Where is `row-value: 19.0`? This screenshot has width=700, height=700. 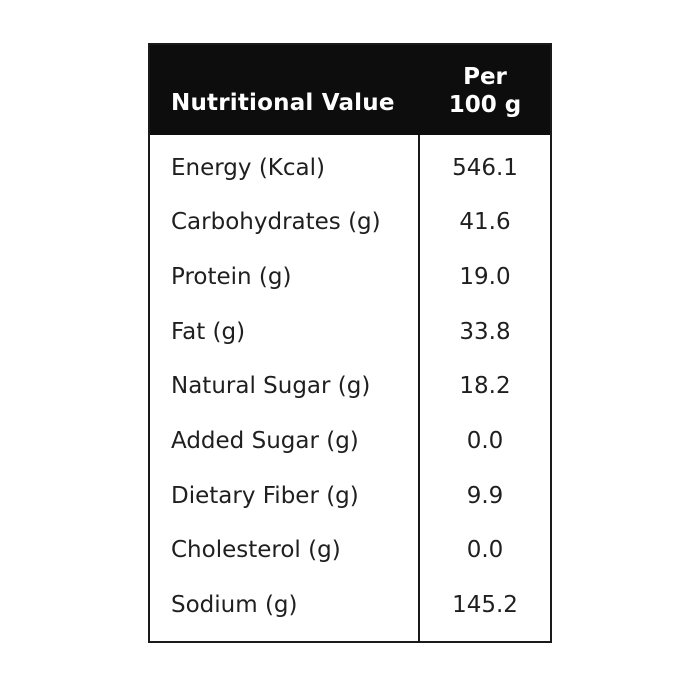
row-value: 19.0 is located at coordinates (485, 276).